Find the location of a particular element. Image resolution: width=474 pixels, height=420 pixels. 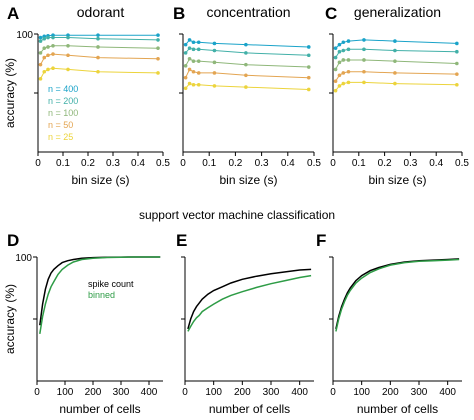

panel-letter-c: C is located at coordinates (331, 13).